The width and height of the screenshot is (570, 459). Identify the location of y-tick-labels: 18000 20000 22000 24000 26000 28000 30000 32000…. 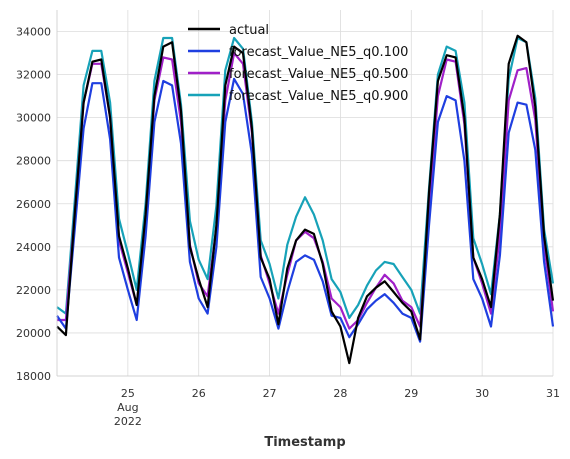
(33, 204).